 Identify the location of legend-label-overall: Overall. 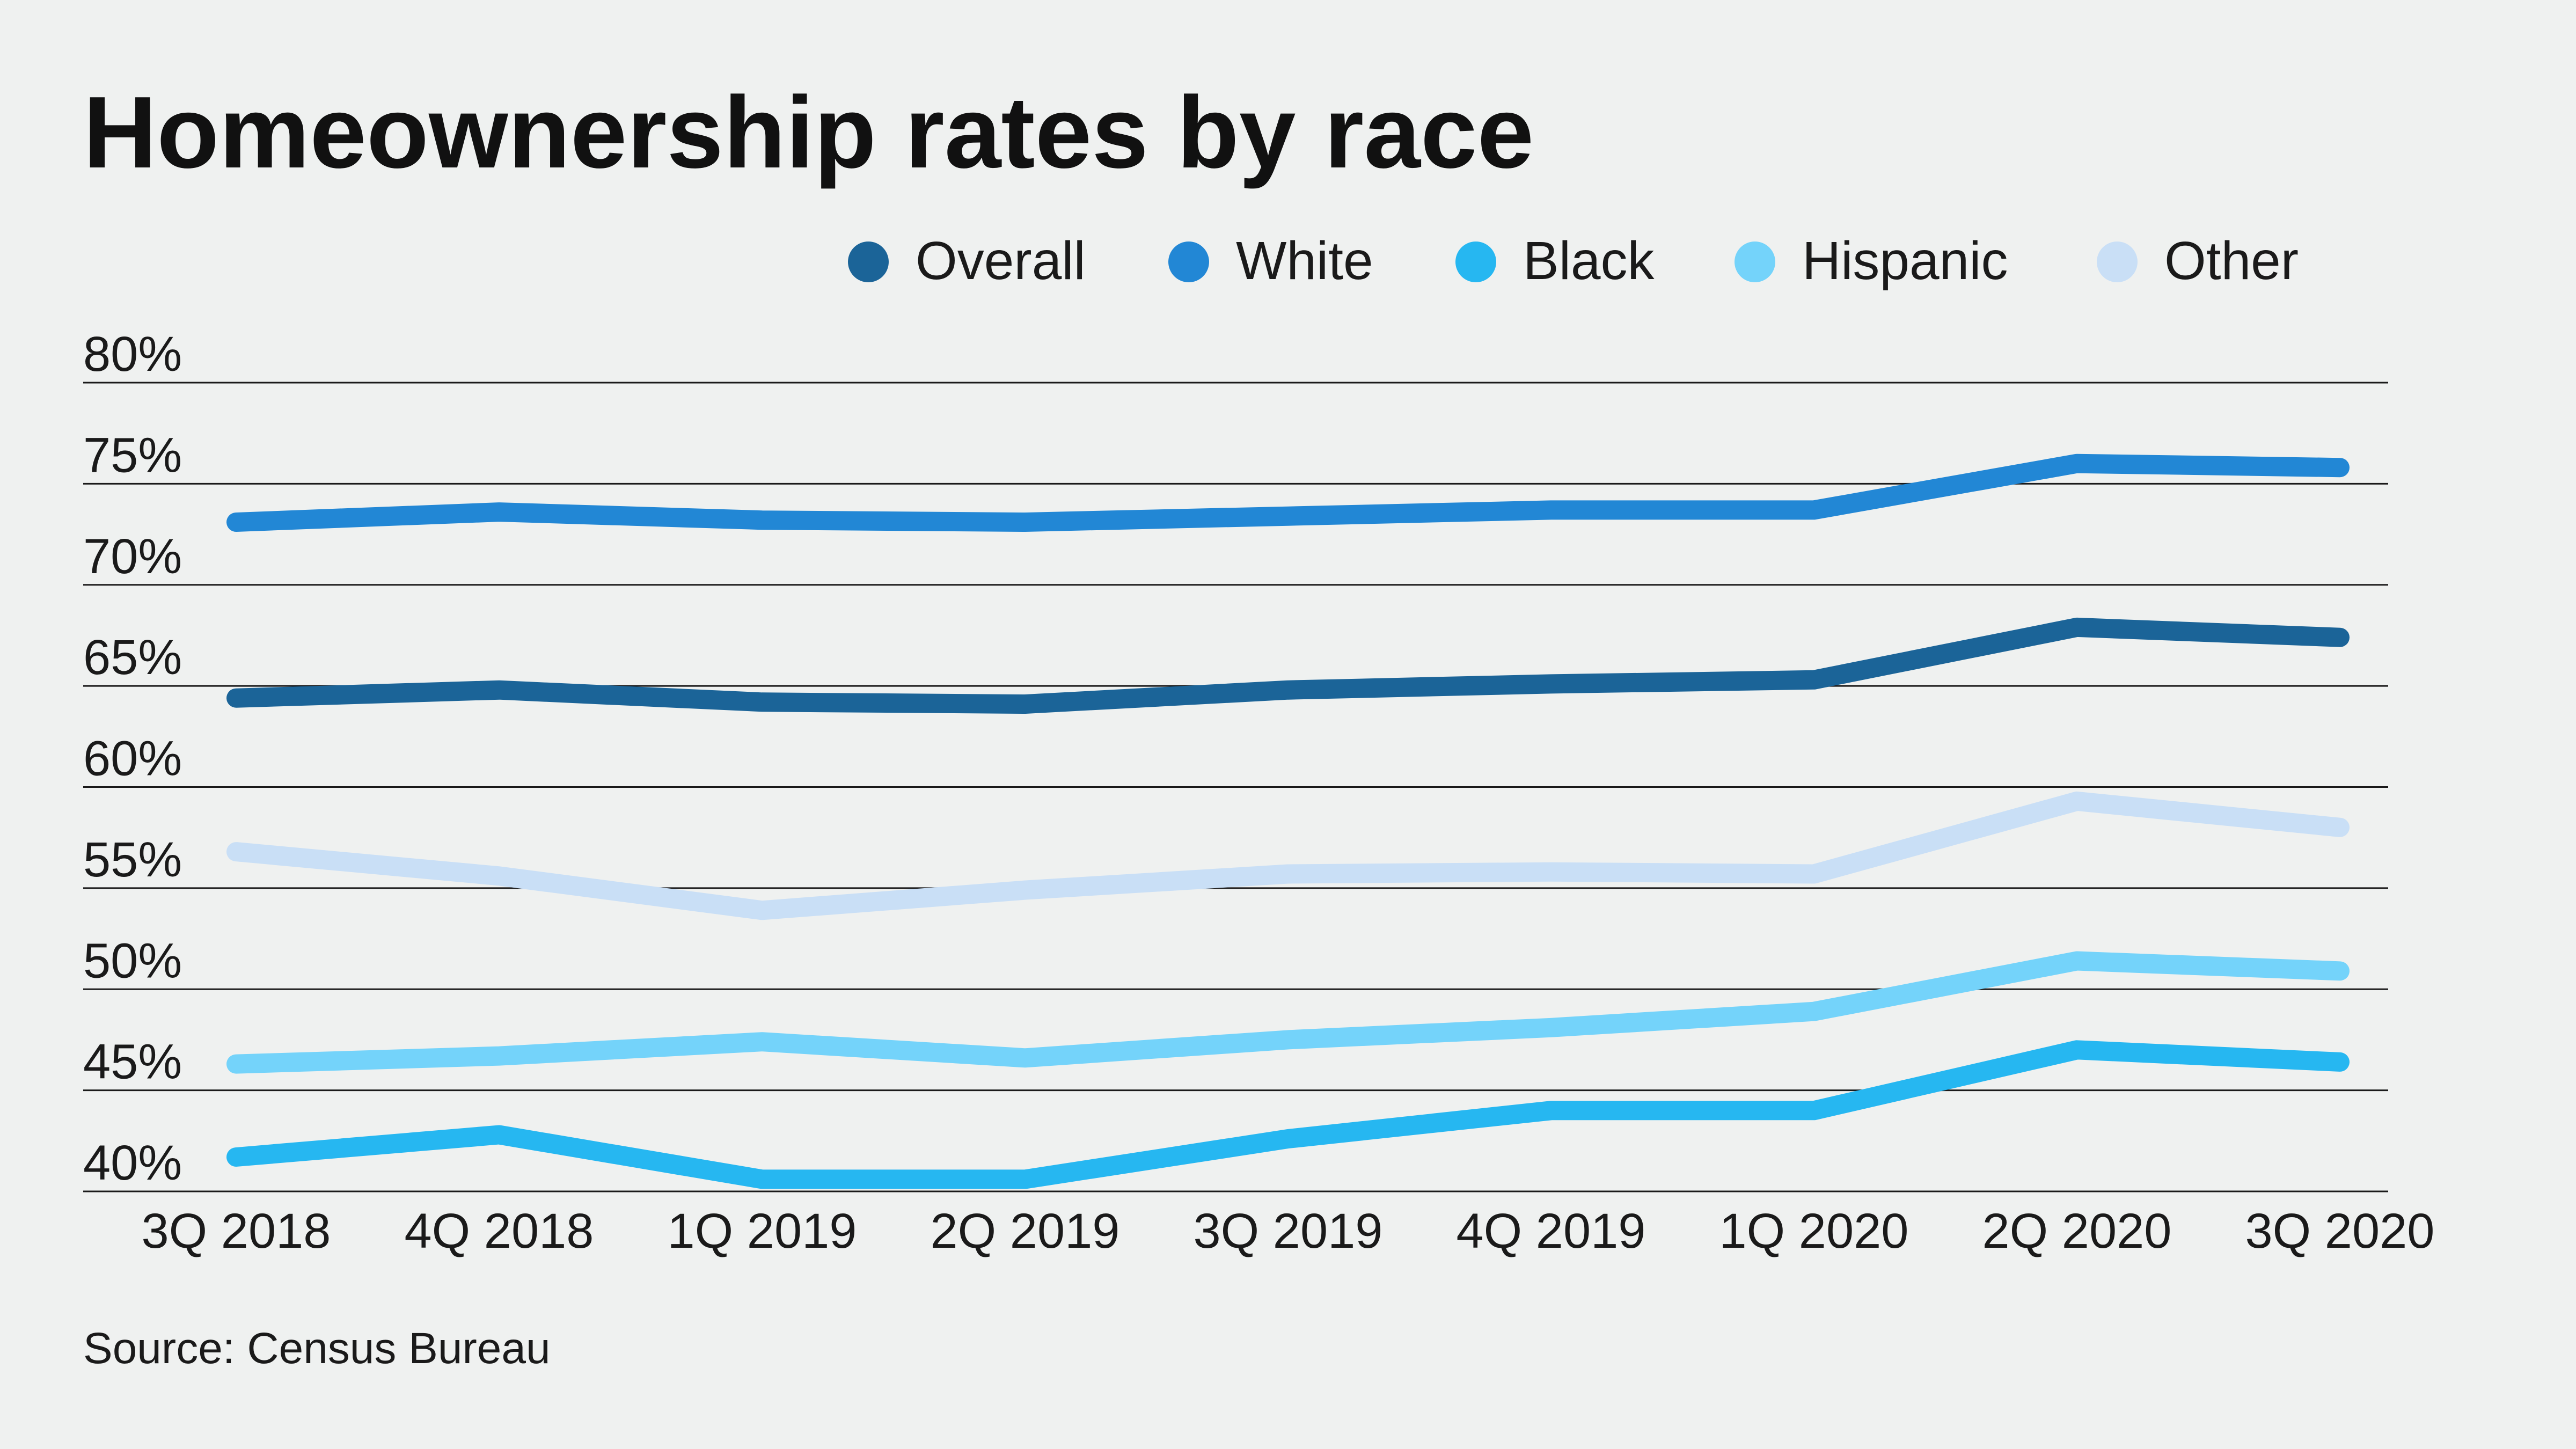
(1001, 261).